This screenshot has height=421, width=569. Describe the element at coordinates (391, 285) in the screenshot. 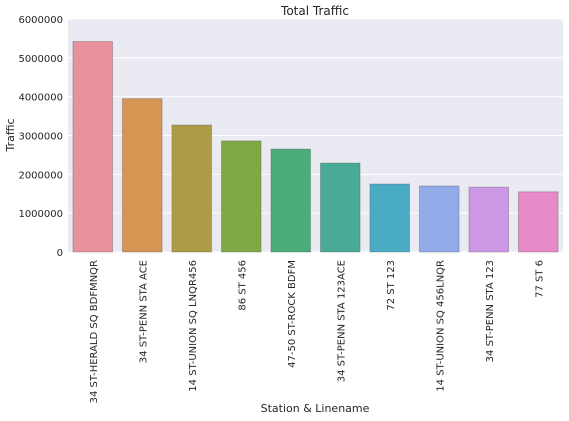

I see `x-tick-label: 72 ST 123` at that location.